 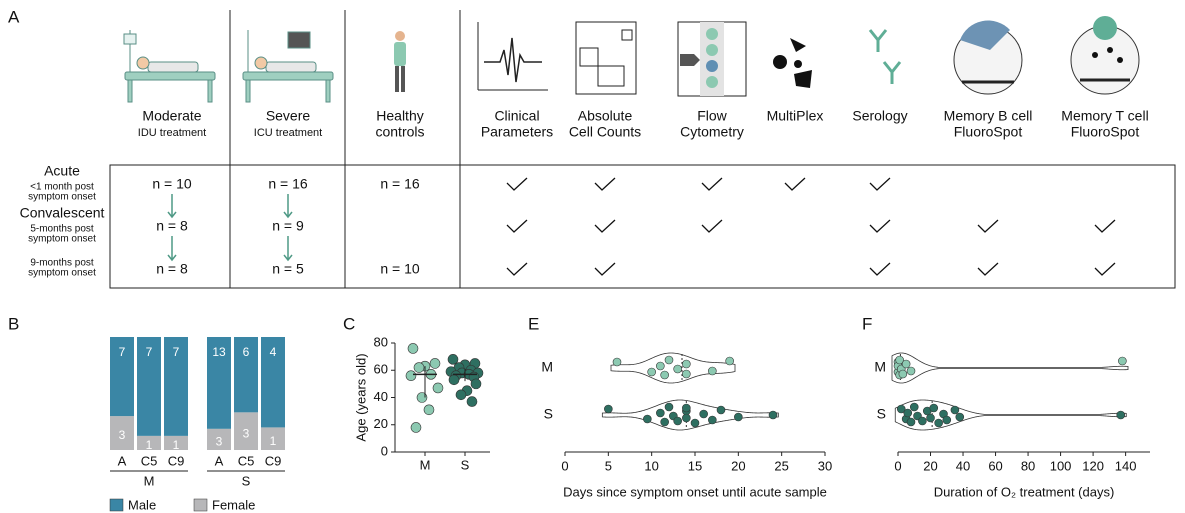 What do you see at coordinates (381, 369) in the screenshot?
I see `y-tick-label: 60` at bounding box center [381, 369].